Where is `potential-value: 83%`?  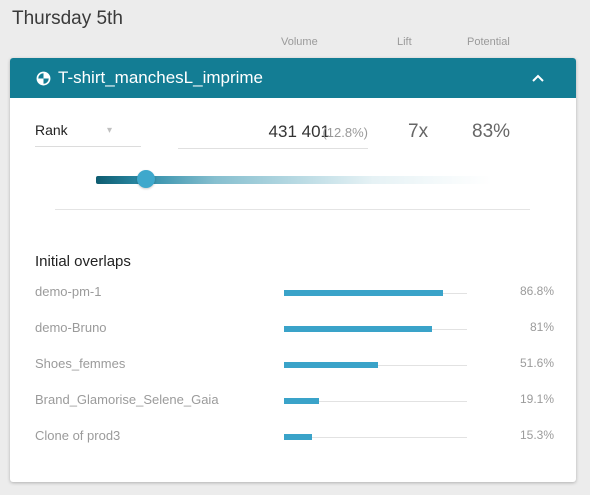
potential-value: 83% is located at coordinates (491, 131).